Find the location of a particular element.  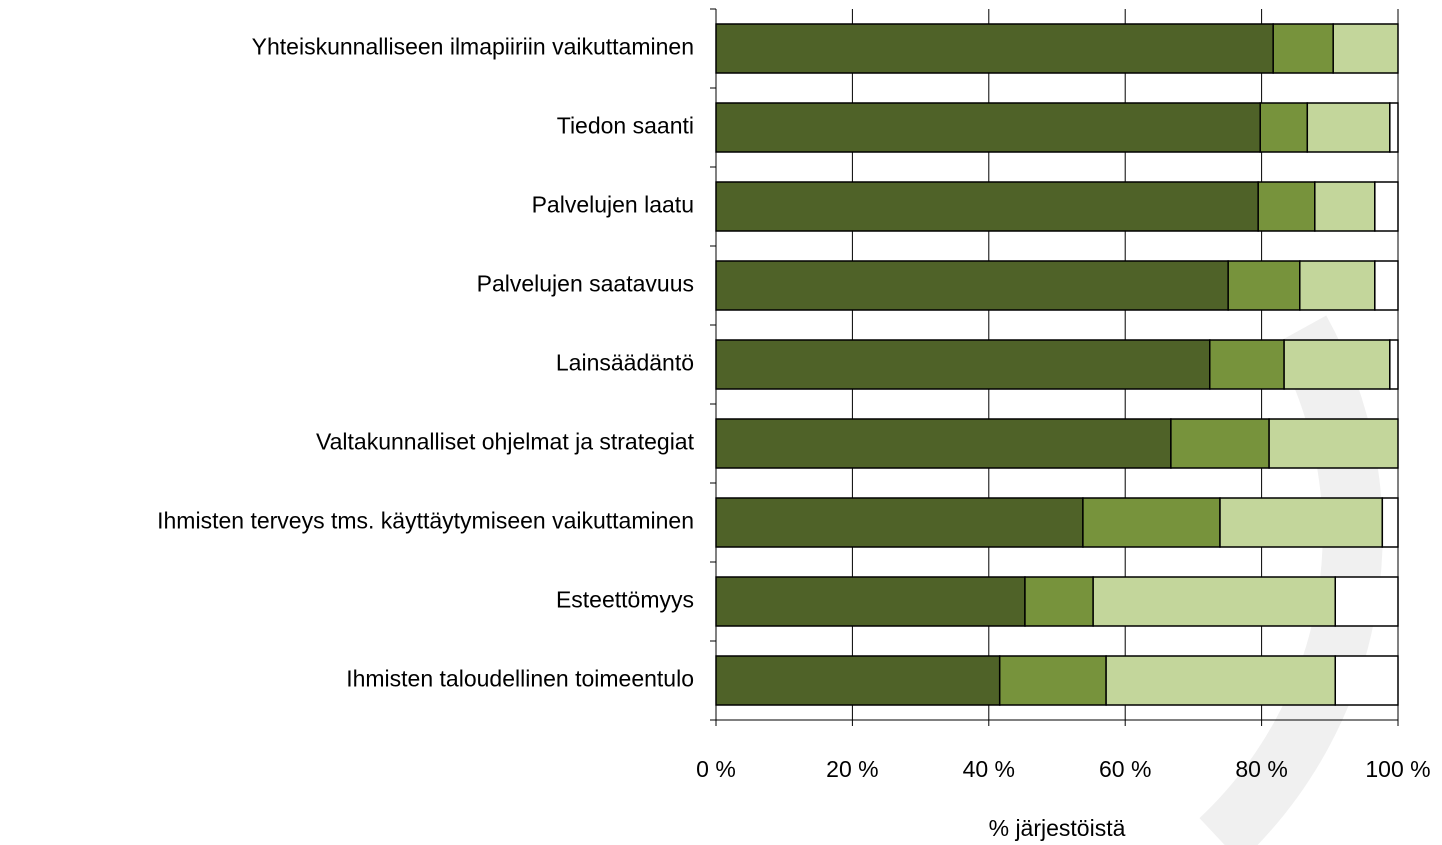

y-tick-label: Tiedon saanti is located at coordinates (625, 126).